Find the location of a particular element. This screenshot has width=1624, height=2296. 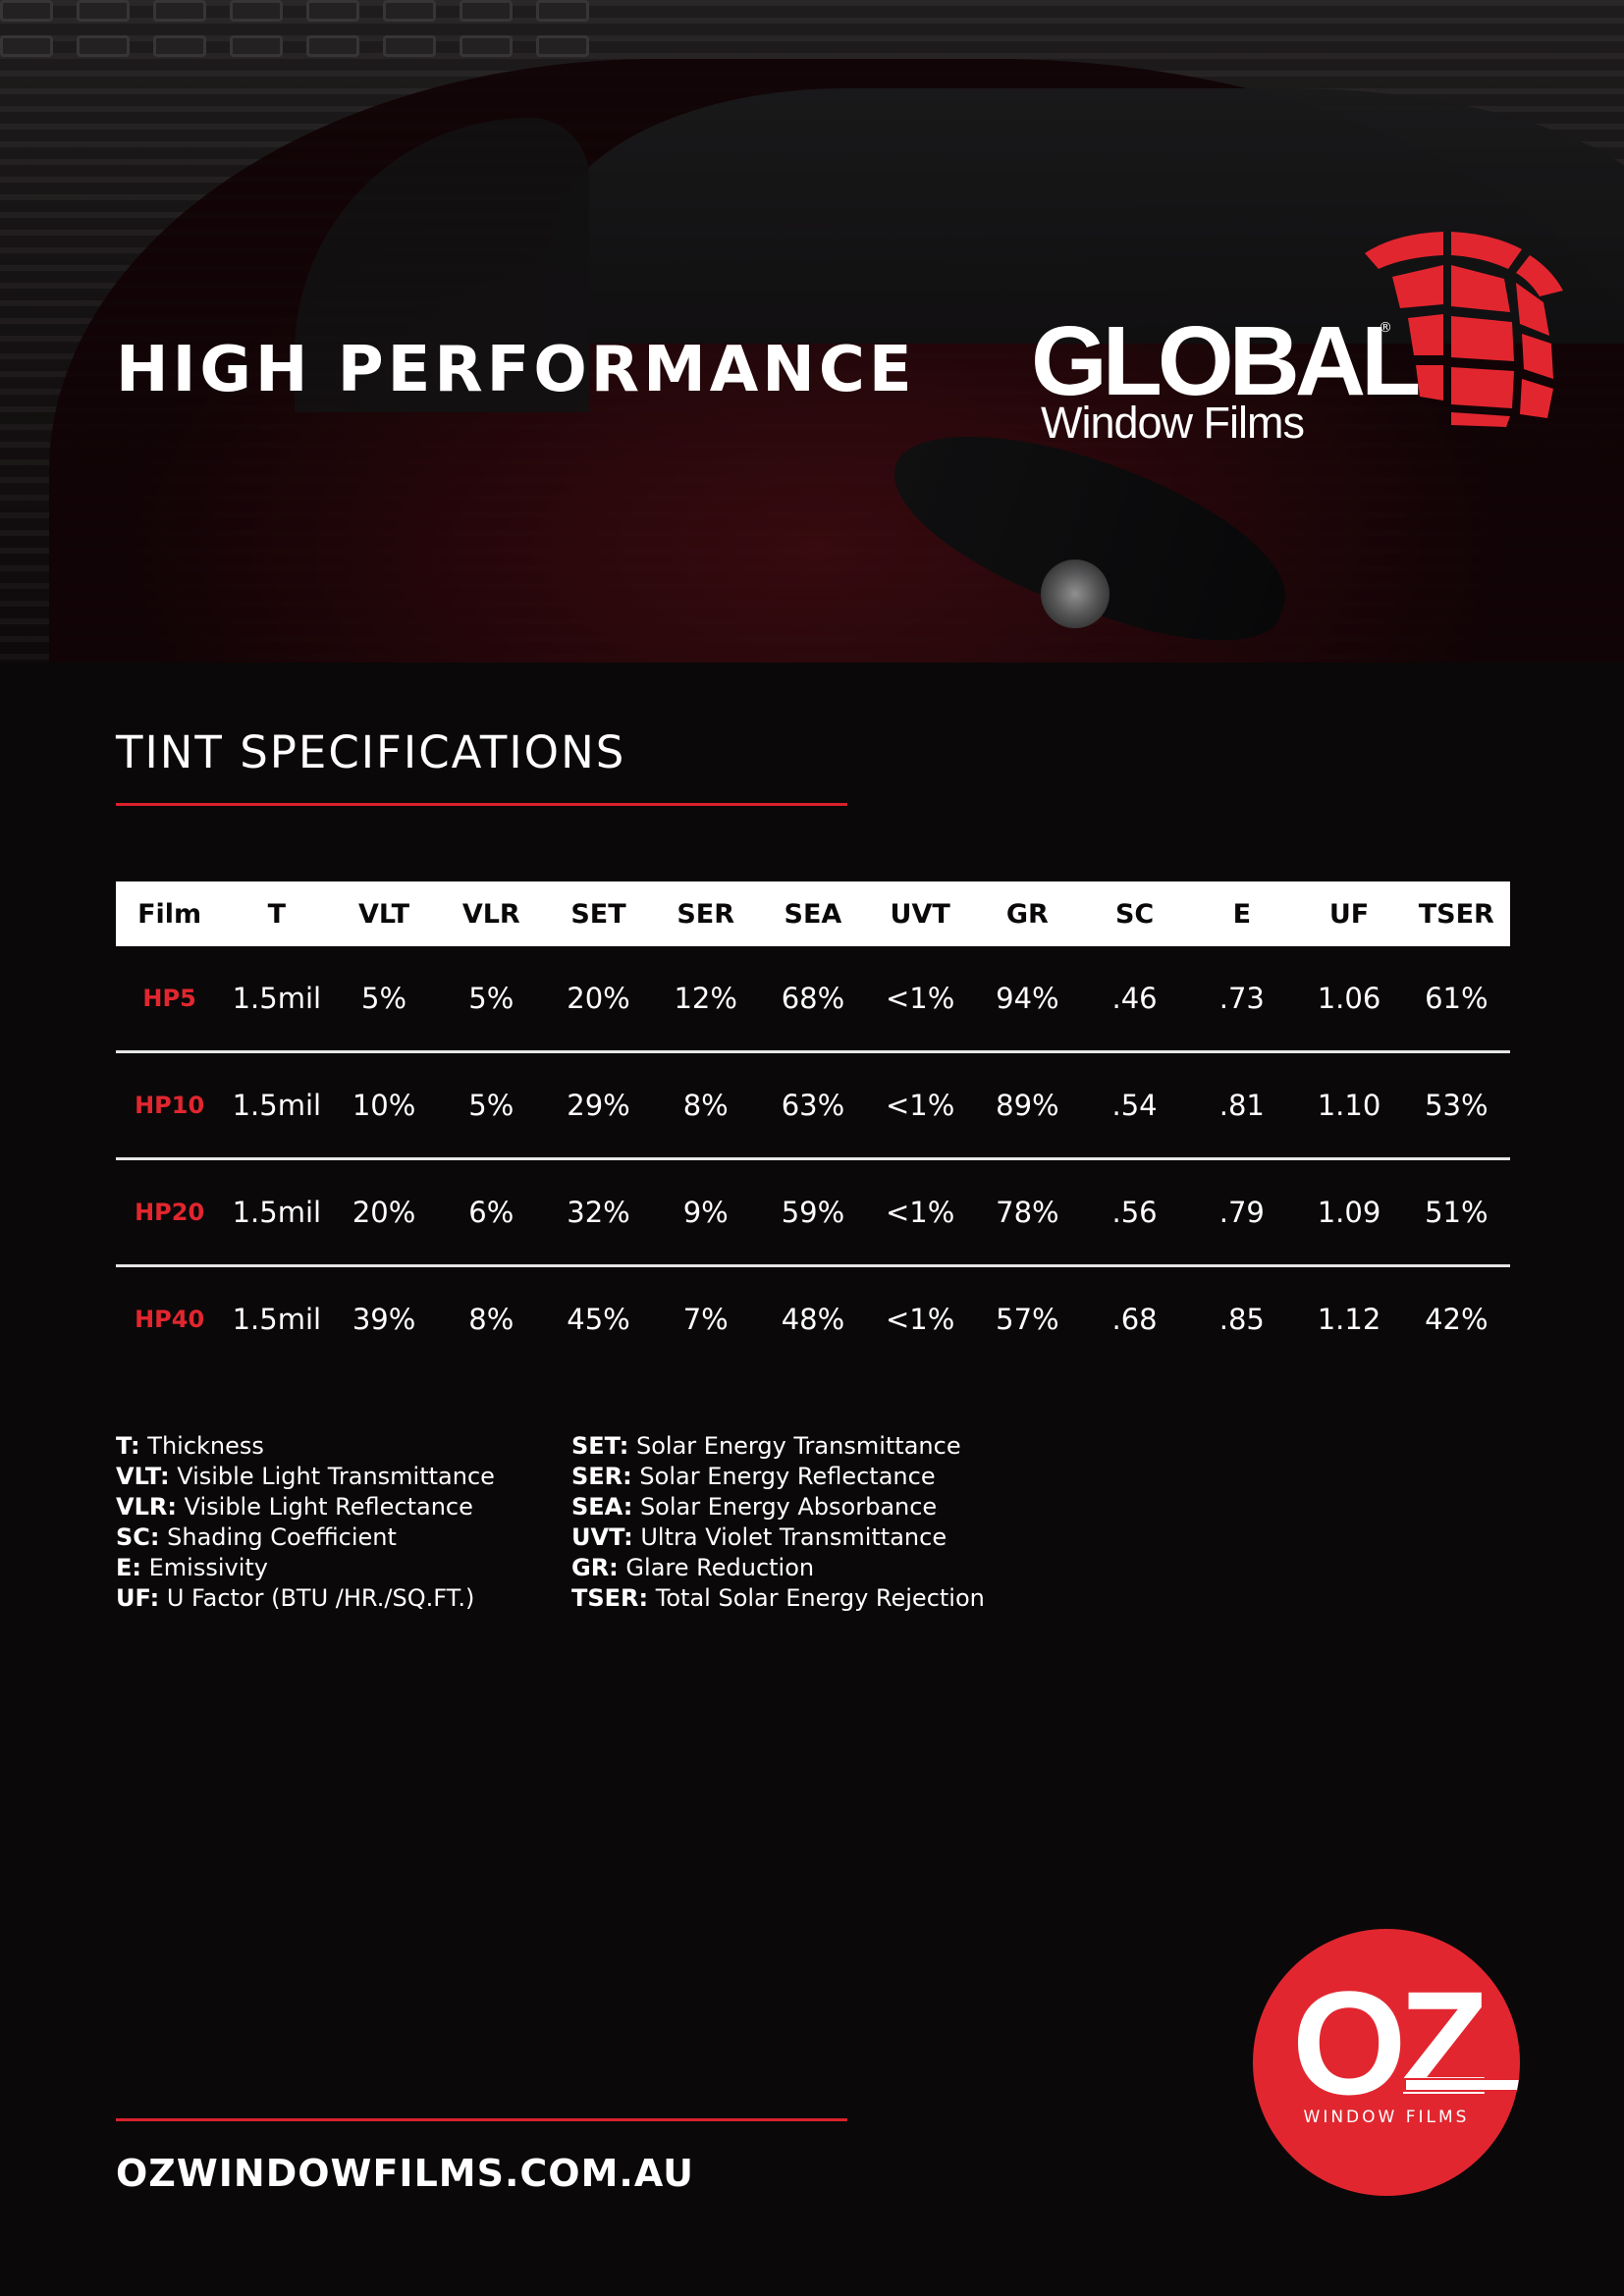

header-uvt: UVT is located at coordinates (920, 913).